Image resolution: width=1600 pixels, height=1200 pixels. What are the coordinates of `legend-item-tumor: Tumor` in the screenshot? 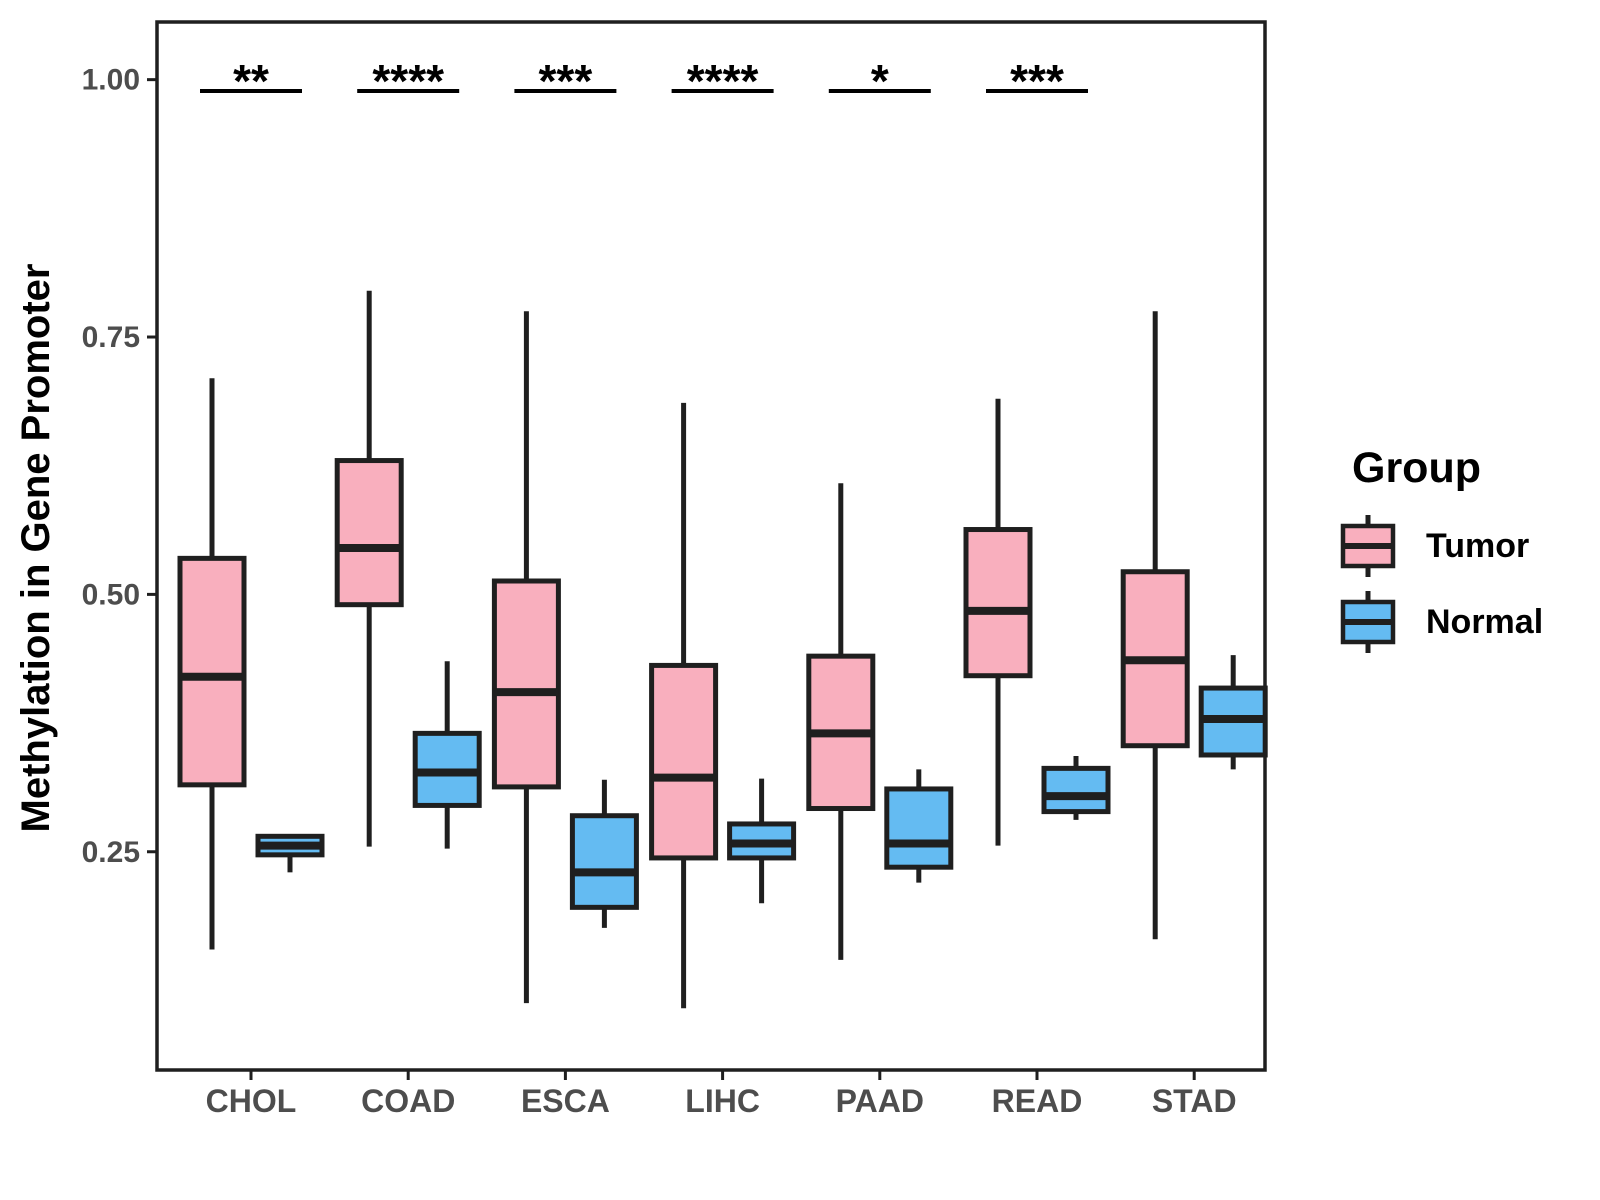 It's located at (1467, 546).